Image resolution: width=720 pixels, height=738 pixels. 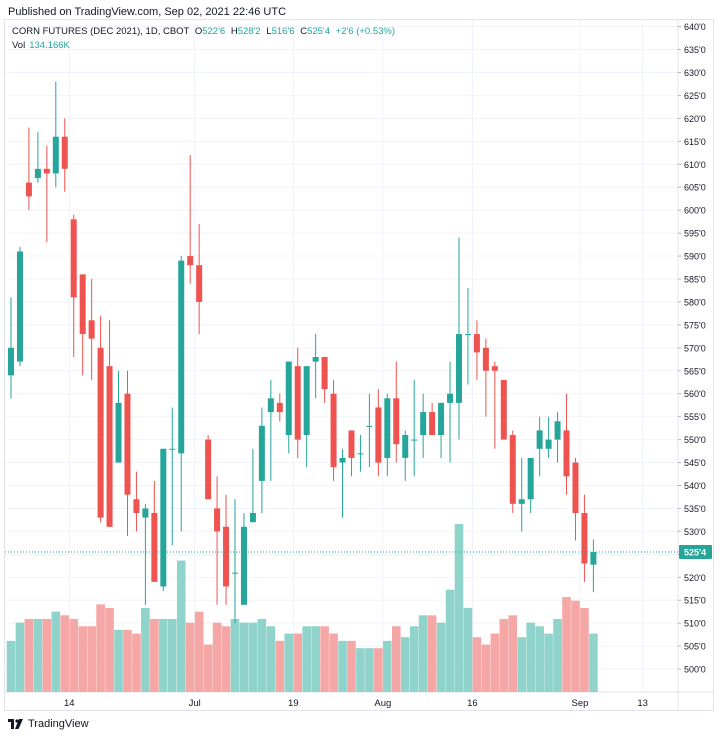 I want to click on tradingview-brand: TradingView, so click(x=48, y=724).